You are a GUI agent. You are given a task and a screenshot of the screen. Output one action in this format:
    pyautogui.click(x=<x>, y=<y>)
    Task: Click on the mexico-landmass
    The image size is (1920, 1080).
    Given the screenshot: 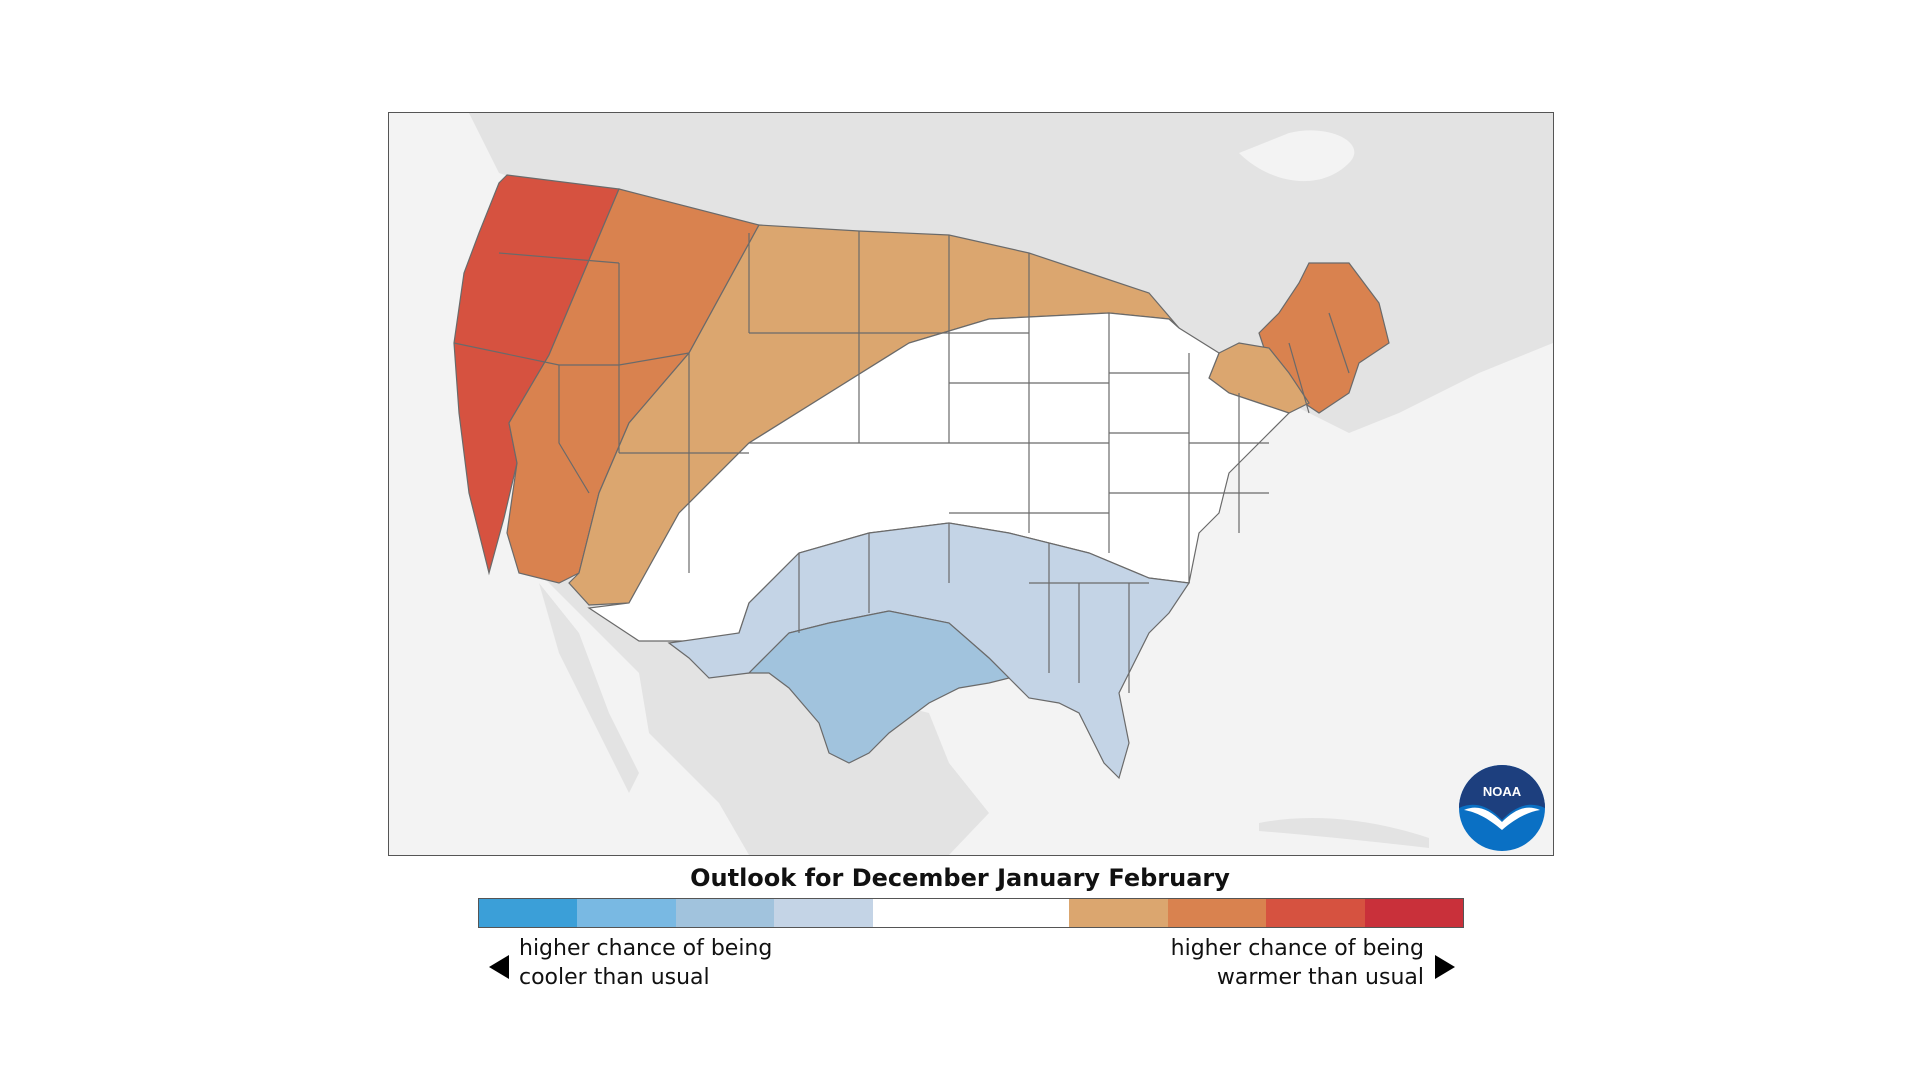 What is the action you would take?
    pyautogui.click(x=764, y=714)
    